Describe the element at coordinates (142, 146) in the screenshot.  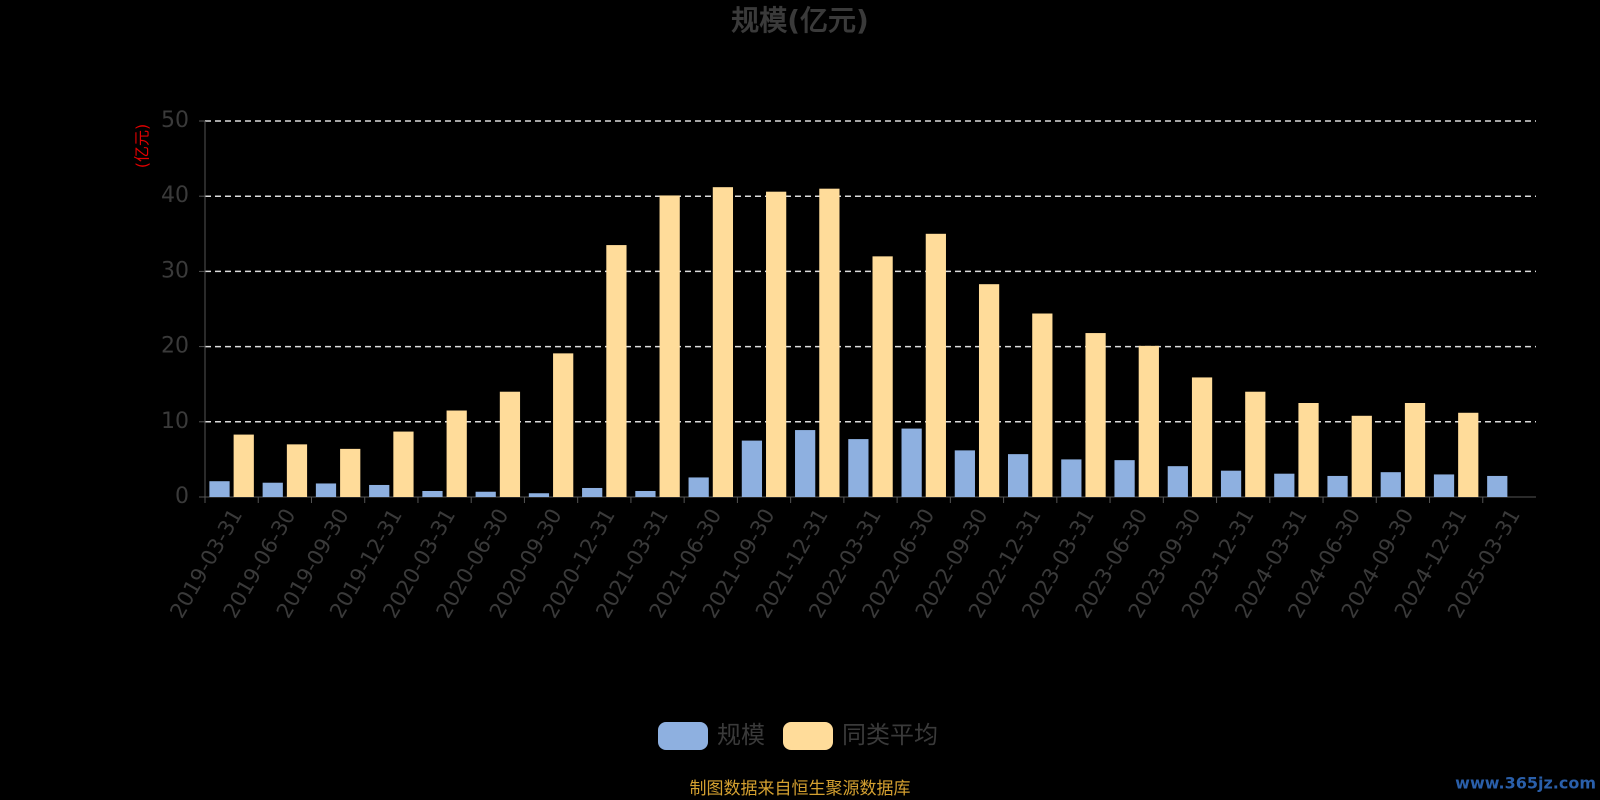
I see `y-axis-label: (亿元)` at that location.